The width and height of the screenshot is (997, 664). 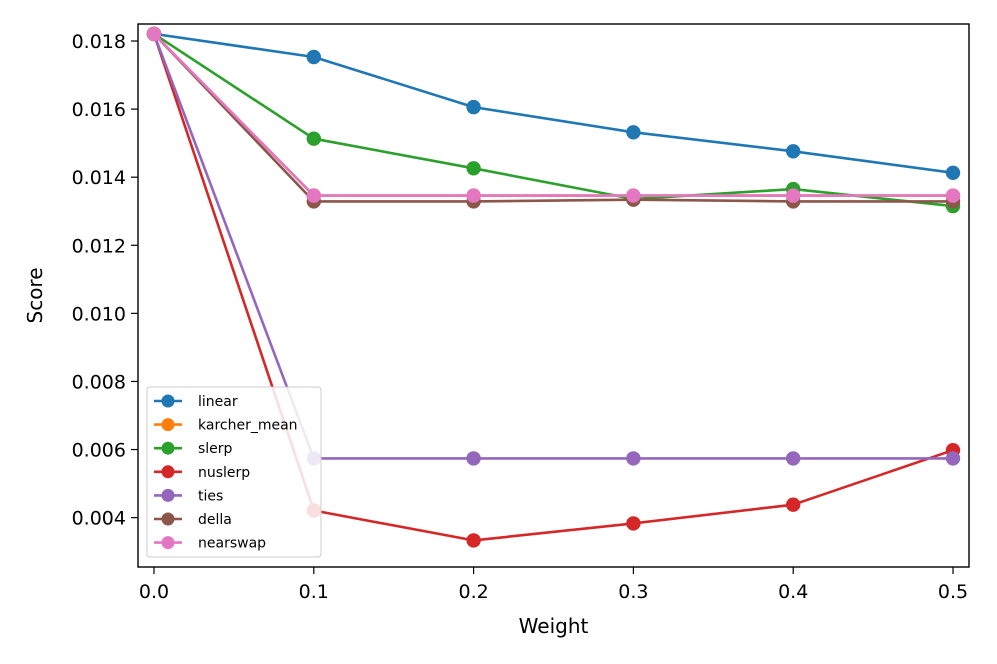 I want to click on x-tick-label: 0.0, so click(x=154, y=592).